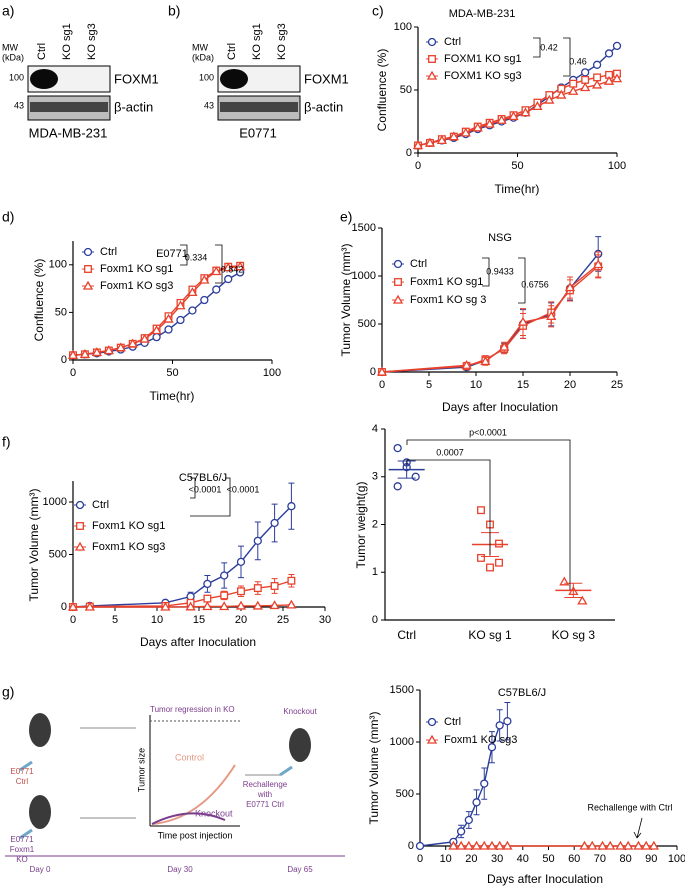 Image resolution: width=685 pixels, height=887 pixels. What do you see at coordinates (300, 869) in the screenshot?
I see `schematic-text: Day 65` at bounding box center [300, 869].